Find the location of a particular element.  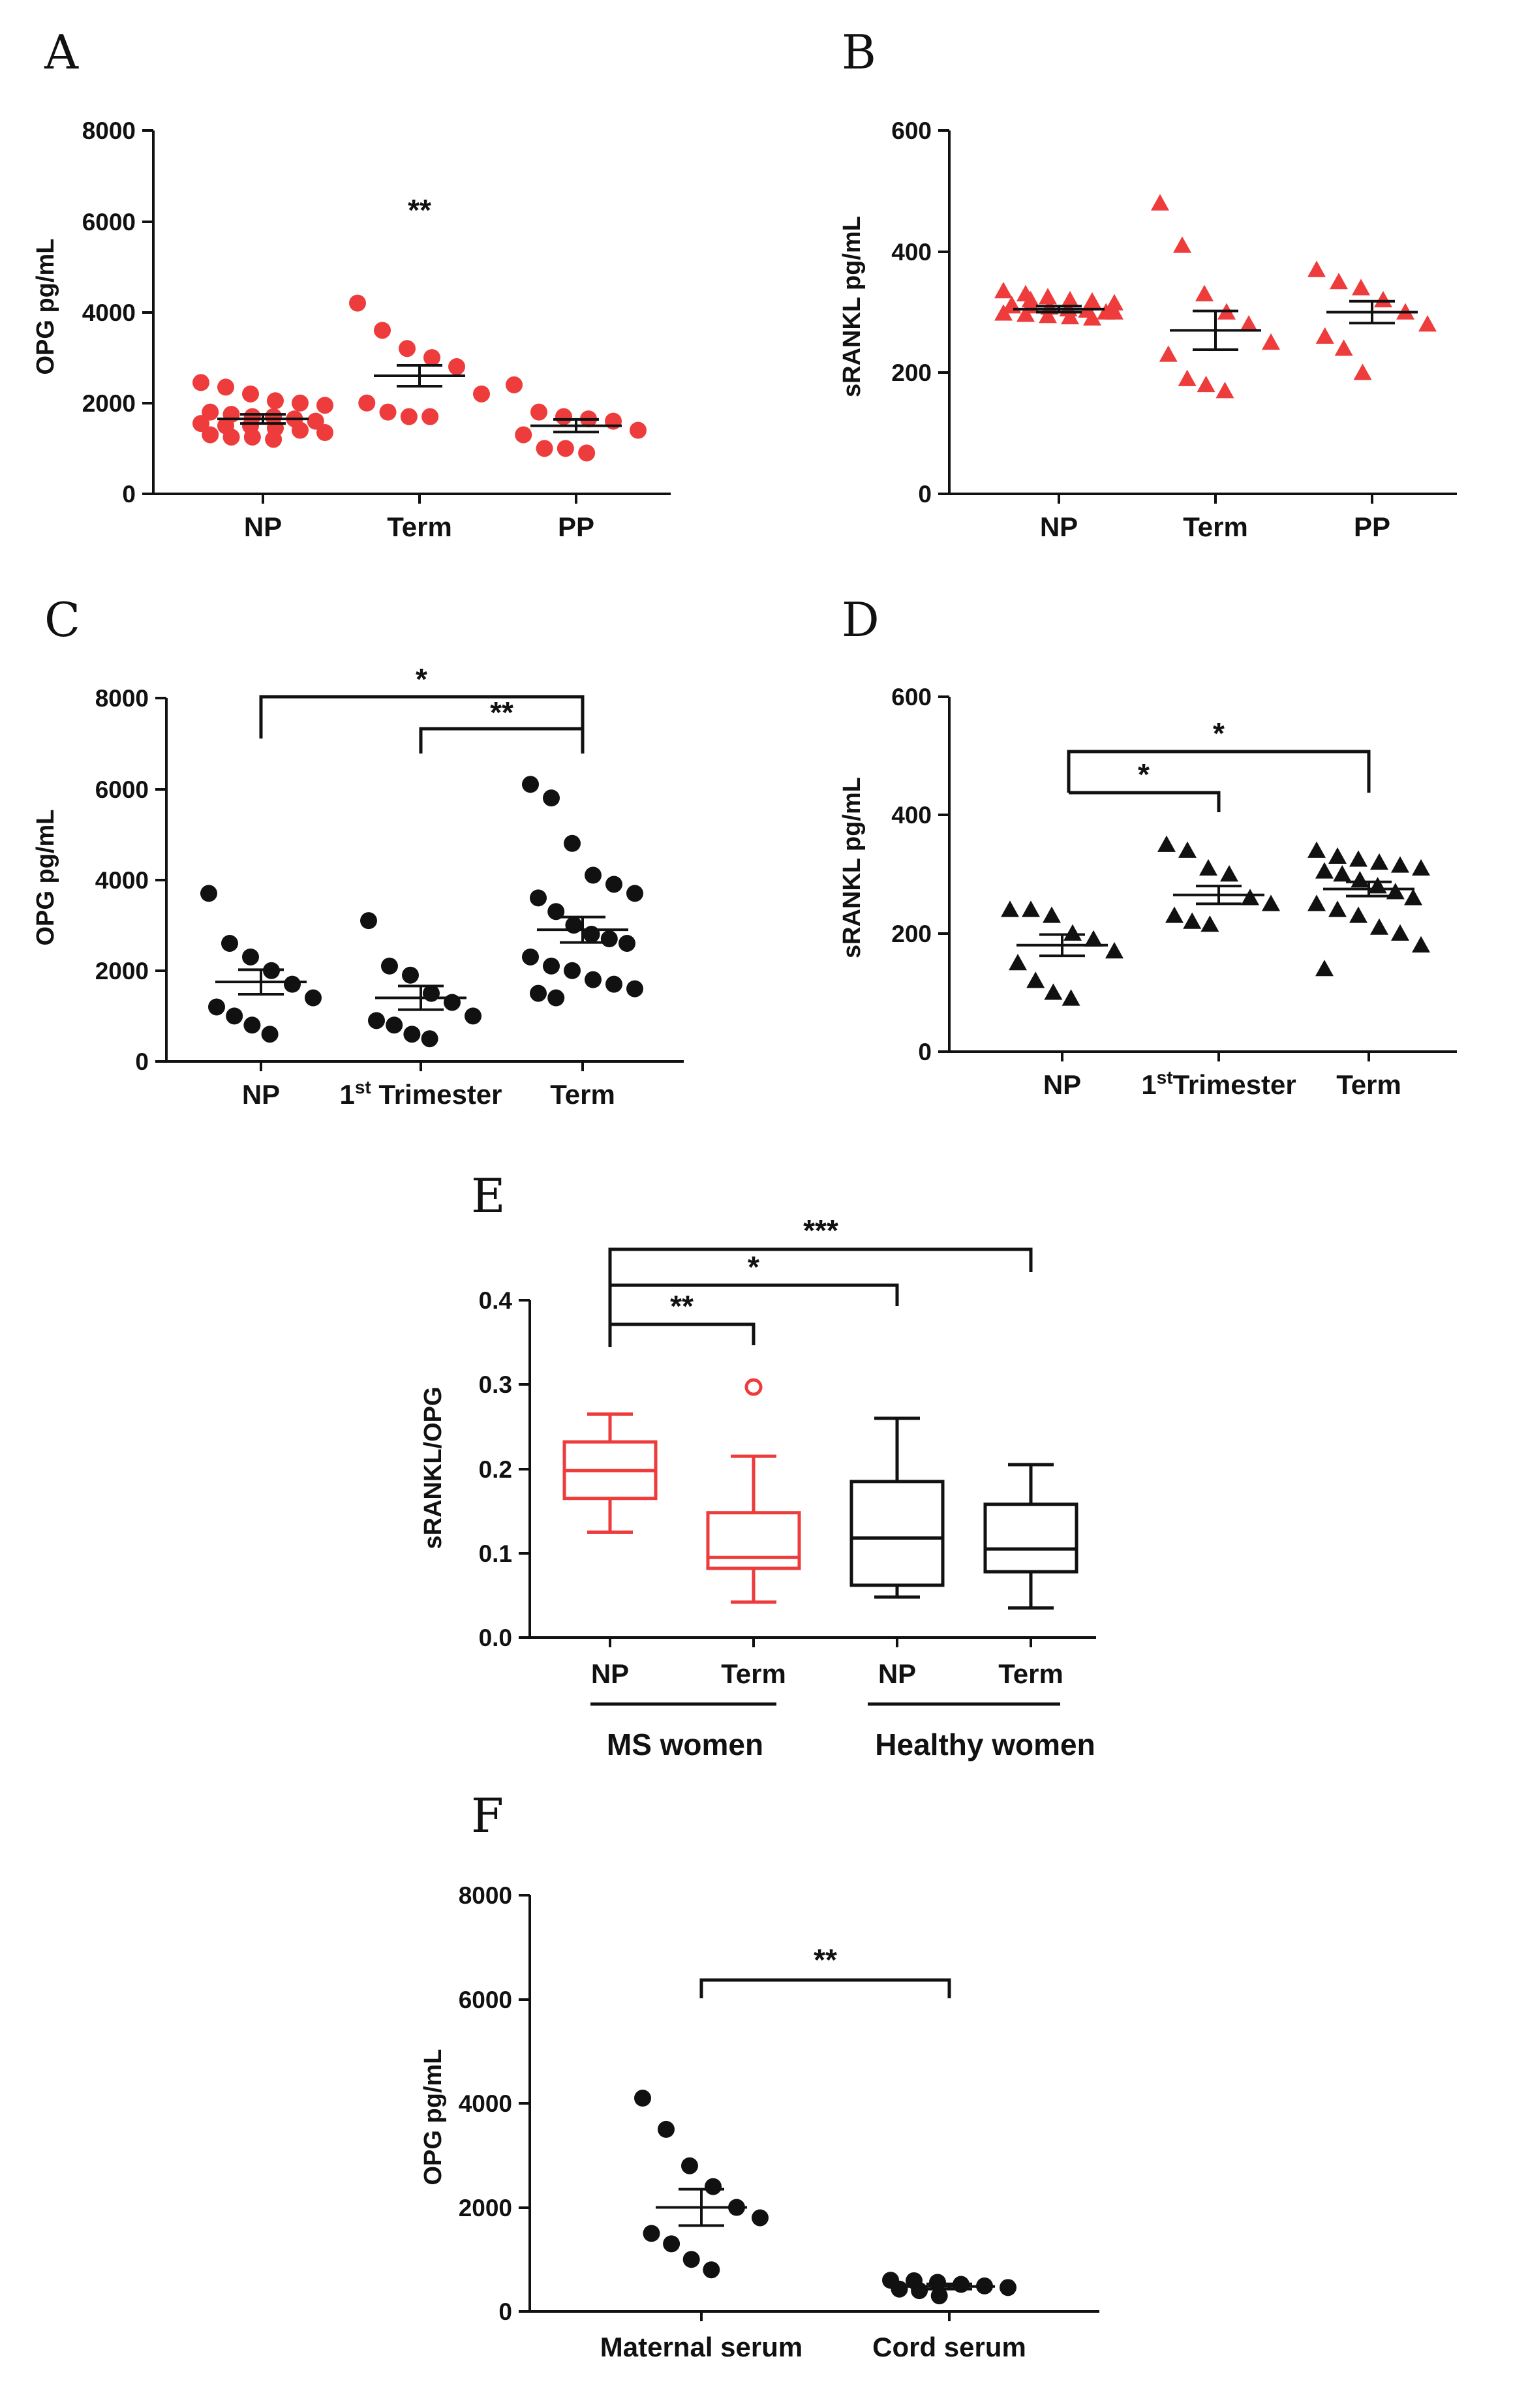

y-axis-label: OPG pg/mL is located at coordinates (433, 2117).